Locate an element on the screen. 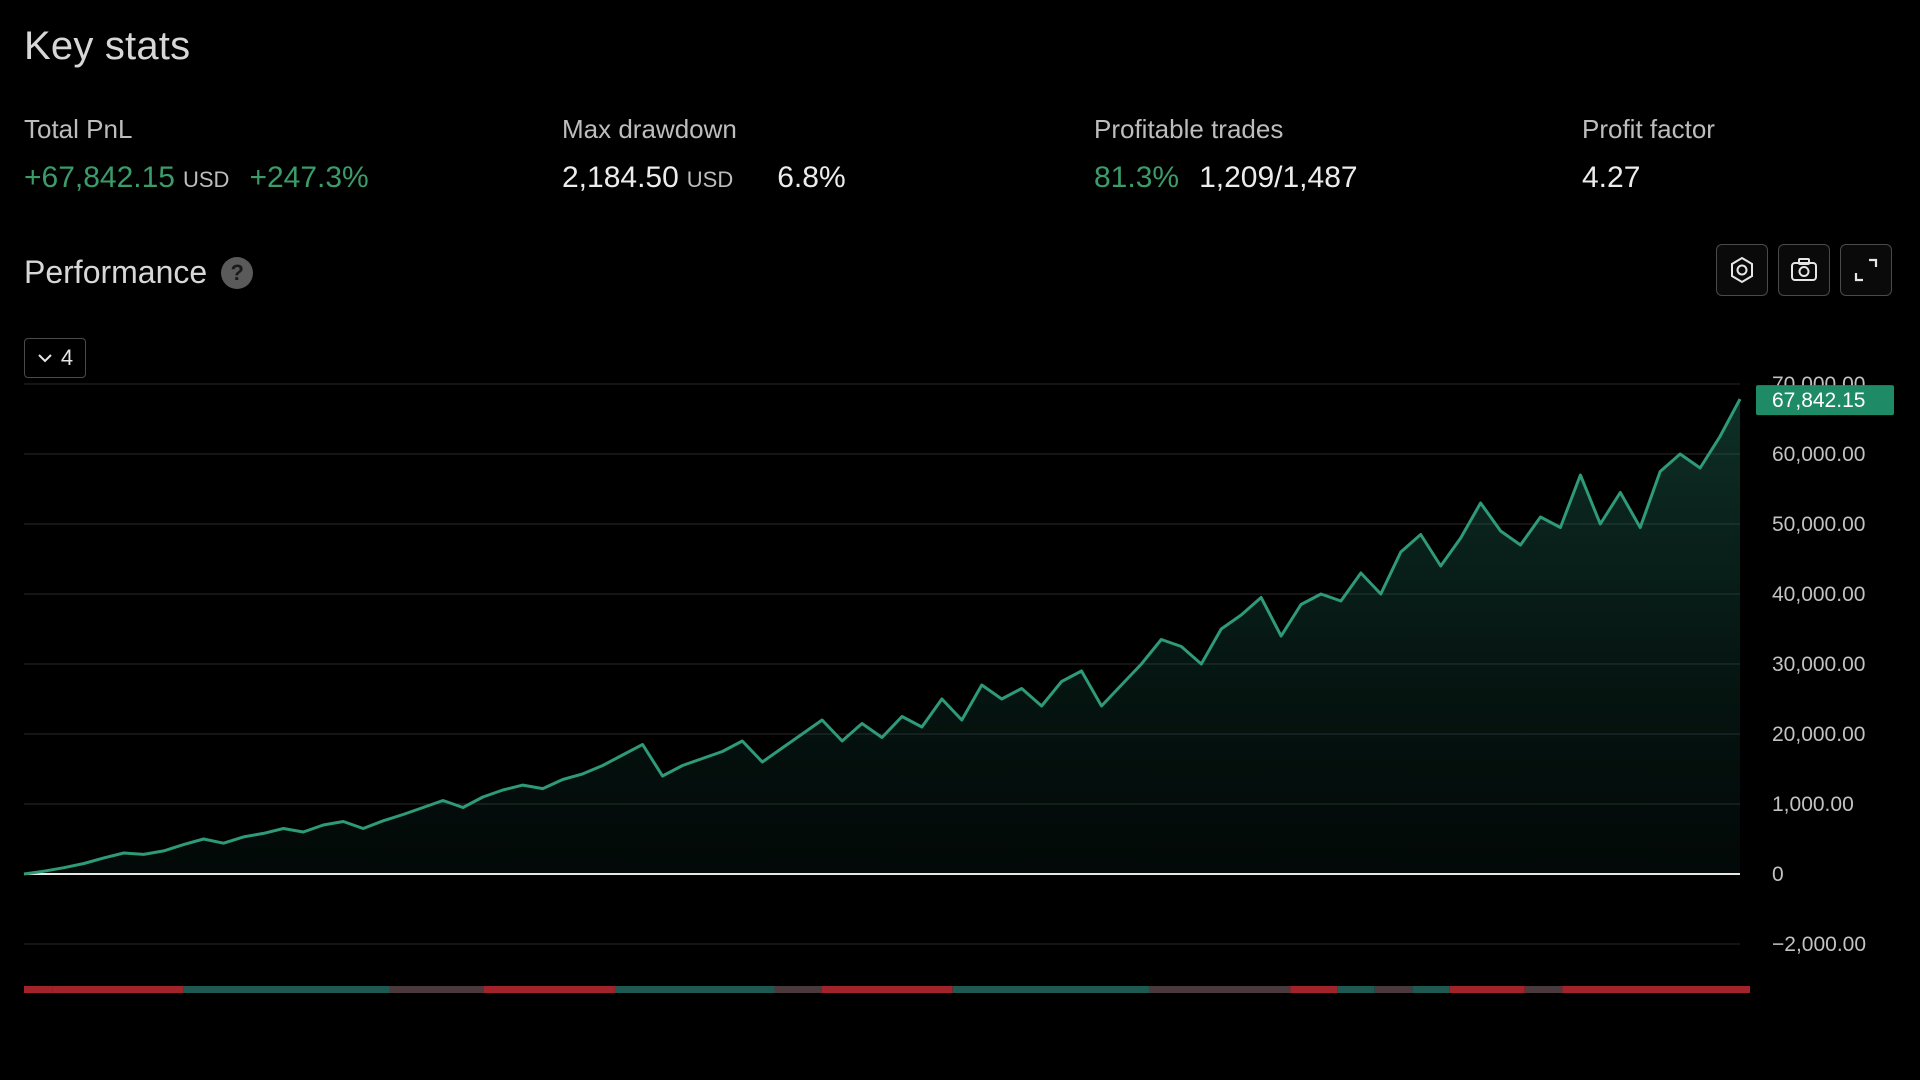  max-drawdown-stat: Max drawdown 2,184.50 USD 6.8% is located at coordinates (704, 154).